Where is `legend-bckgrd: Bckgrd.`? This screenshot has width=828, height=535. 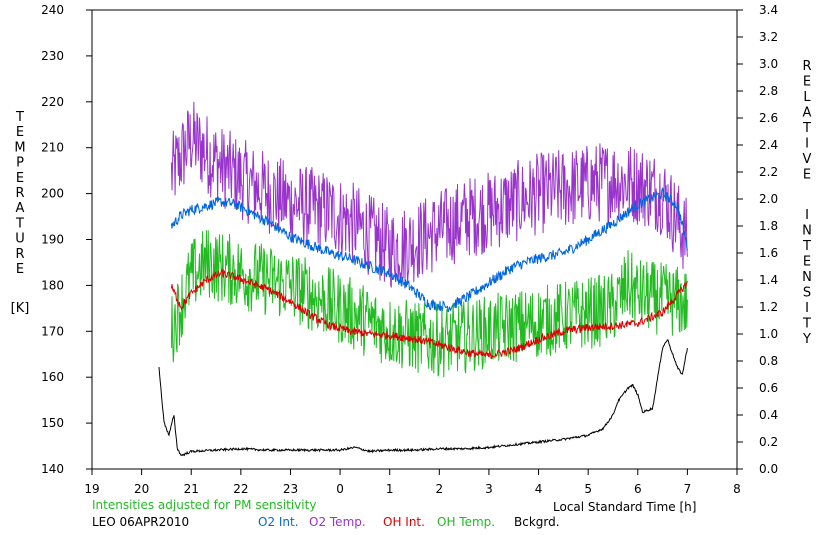
legend-bckgrd: Bckgrd. is located at coordinates (537, 522).